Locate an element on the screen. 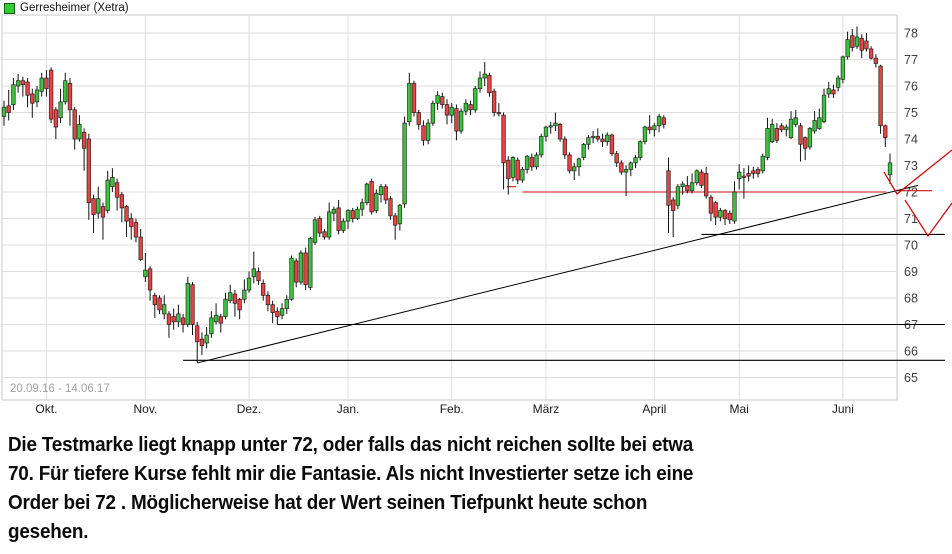  month-label: Nov. is located at coordinates (145, 409).